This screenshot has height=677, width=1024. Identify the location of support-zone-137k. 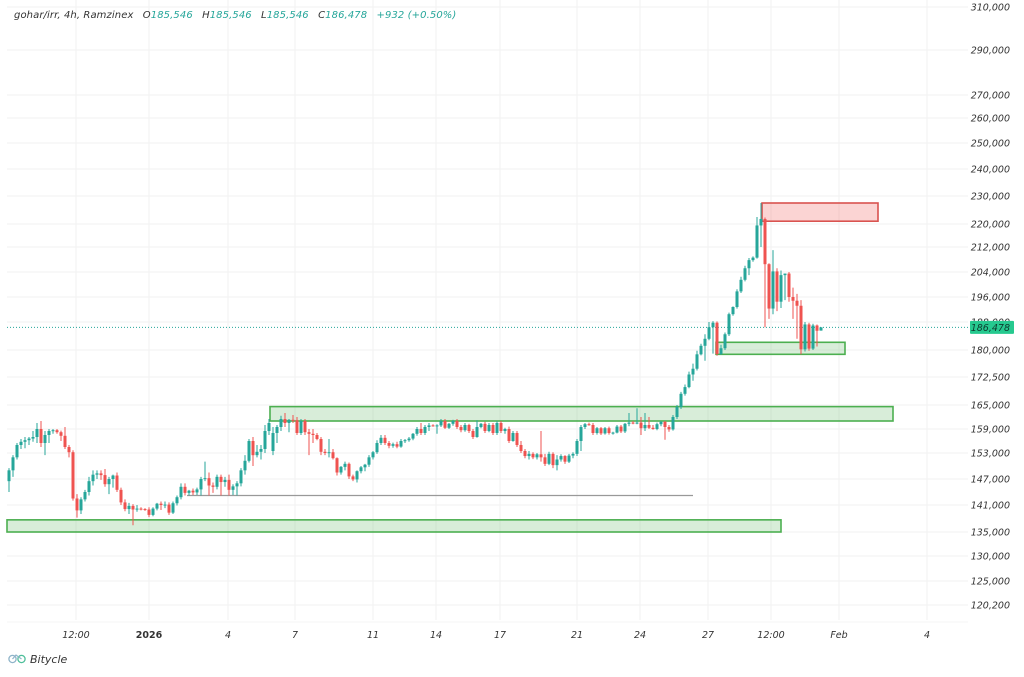
(394, 526).